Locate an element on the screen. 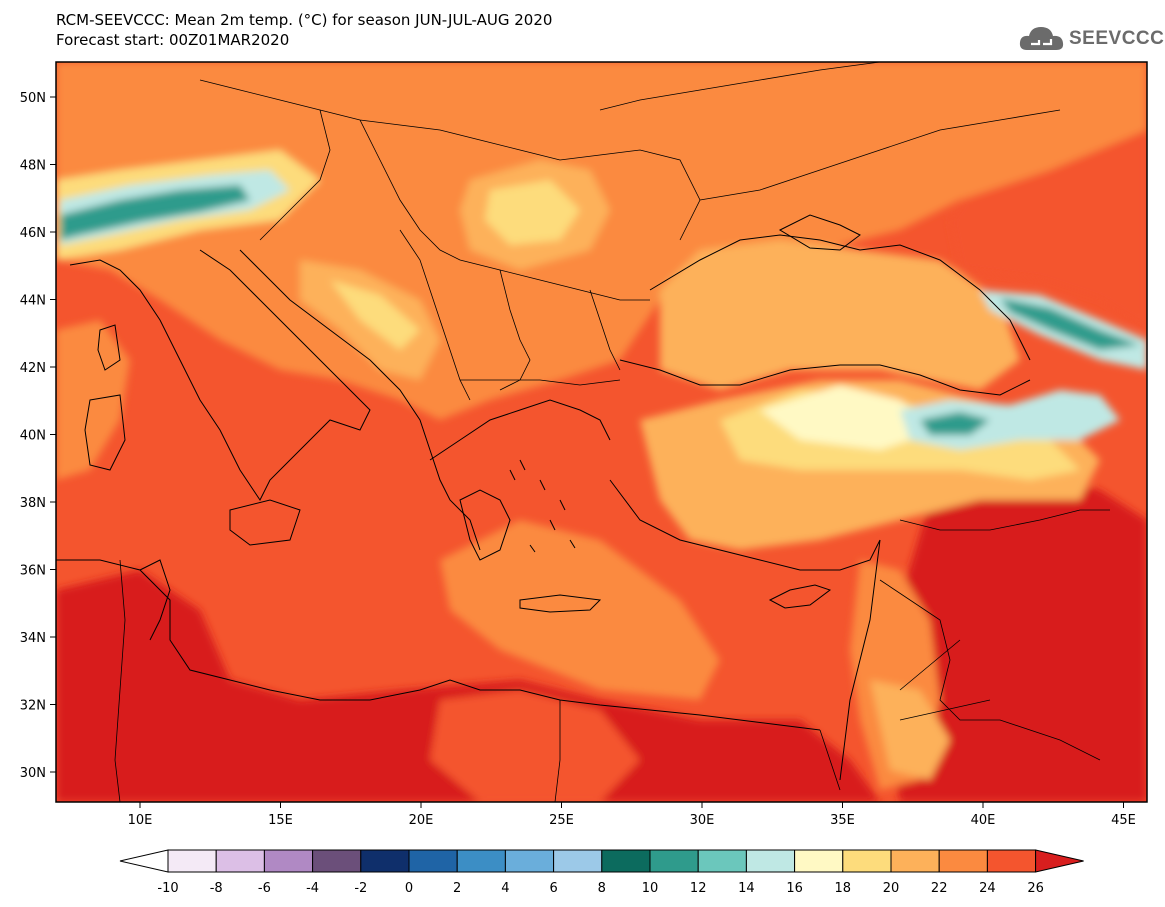 This screenshot has height=907, width=1165. colorbar-min-triangle is located at coordinates (144, 861).